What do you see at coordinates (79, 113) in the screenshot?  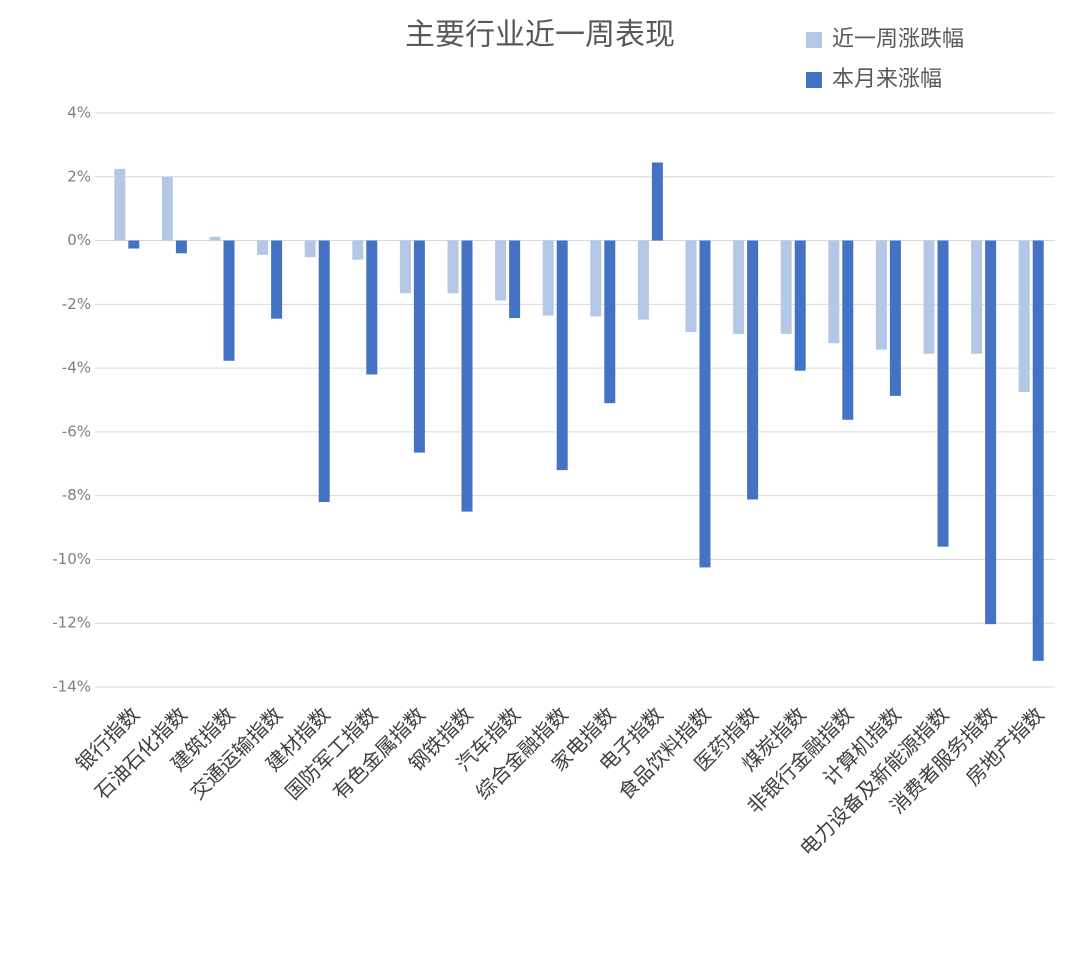 I see `y-tick-label: 4%` at bounding box center [79, 113].